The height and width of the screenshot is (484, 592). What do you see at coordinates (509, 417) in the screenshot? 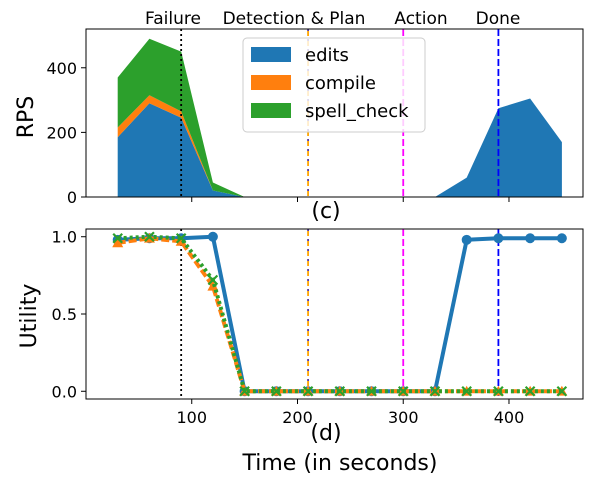
I see `utility-xtick-label-3: 400` at bounding box center [509, 417].